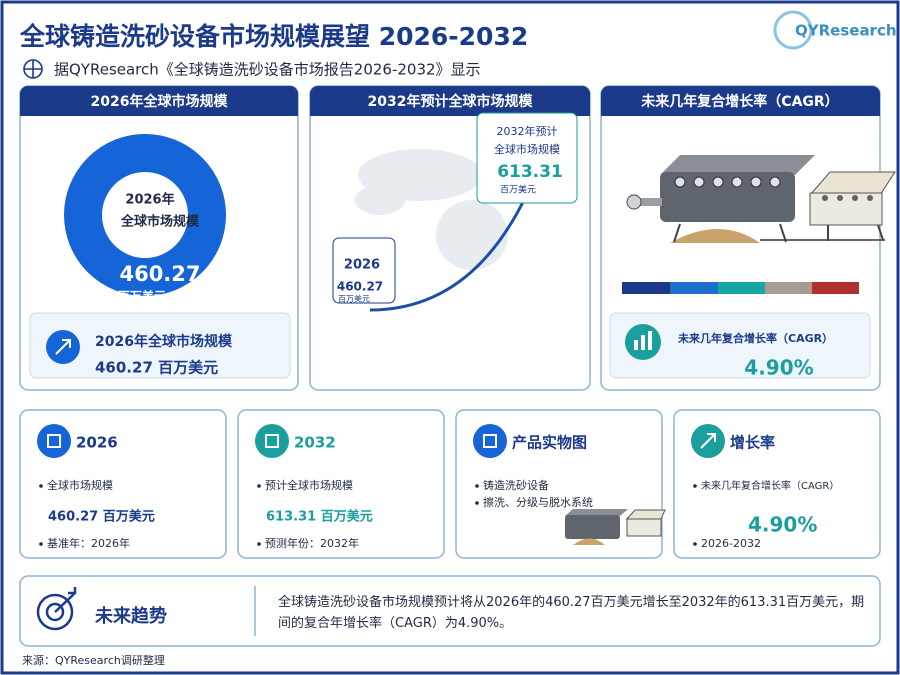 The height and width of the screenshot is (675, 900). Describe the element at coordinates (88, 543) in the screenshot. I see `card-note: 基准年：2026年` at that location.